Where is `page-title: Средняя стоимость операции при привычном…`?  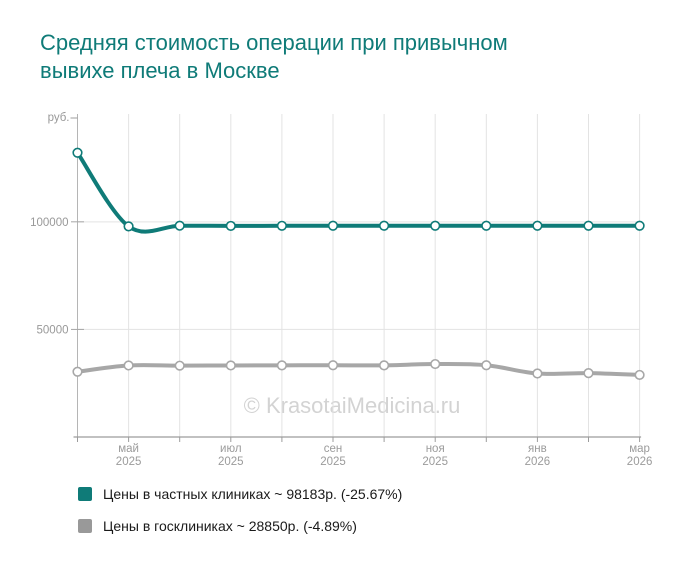
page-title: Средняя стоимость операции при привычном… is located at coordinates (274, 56).